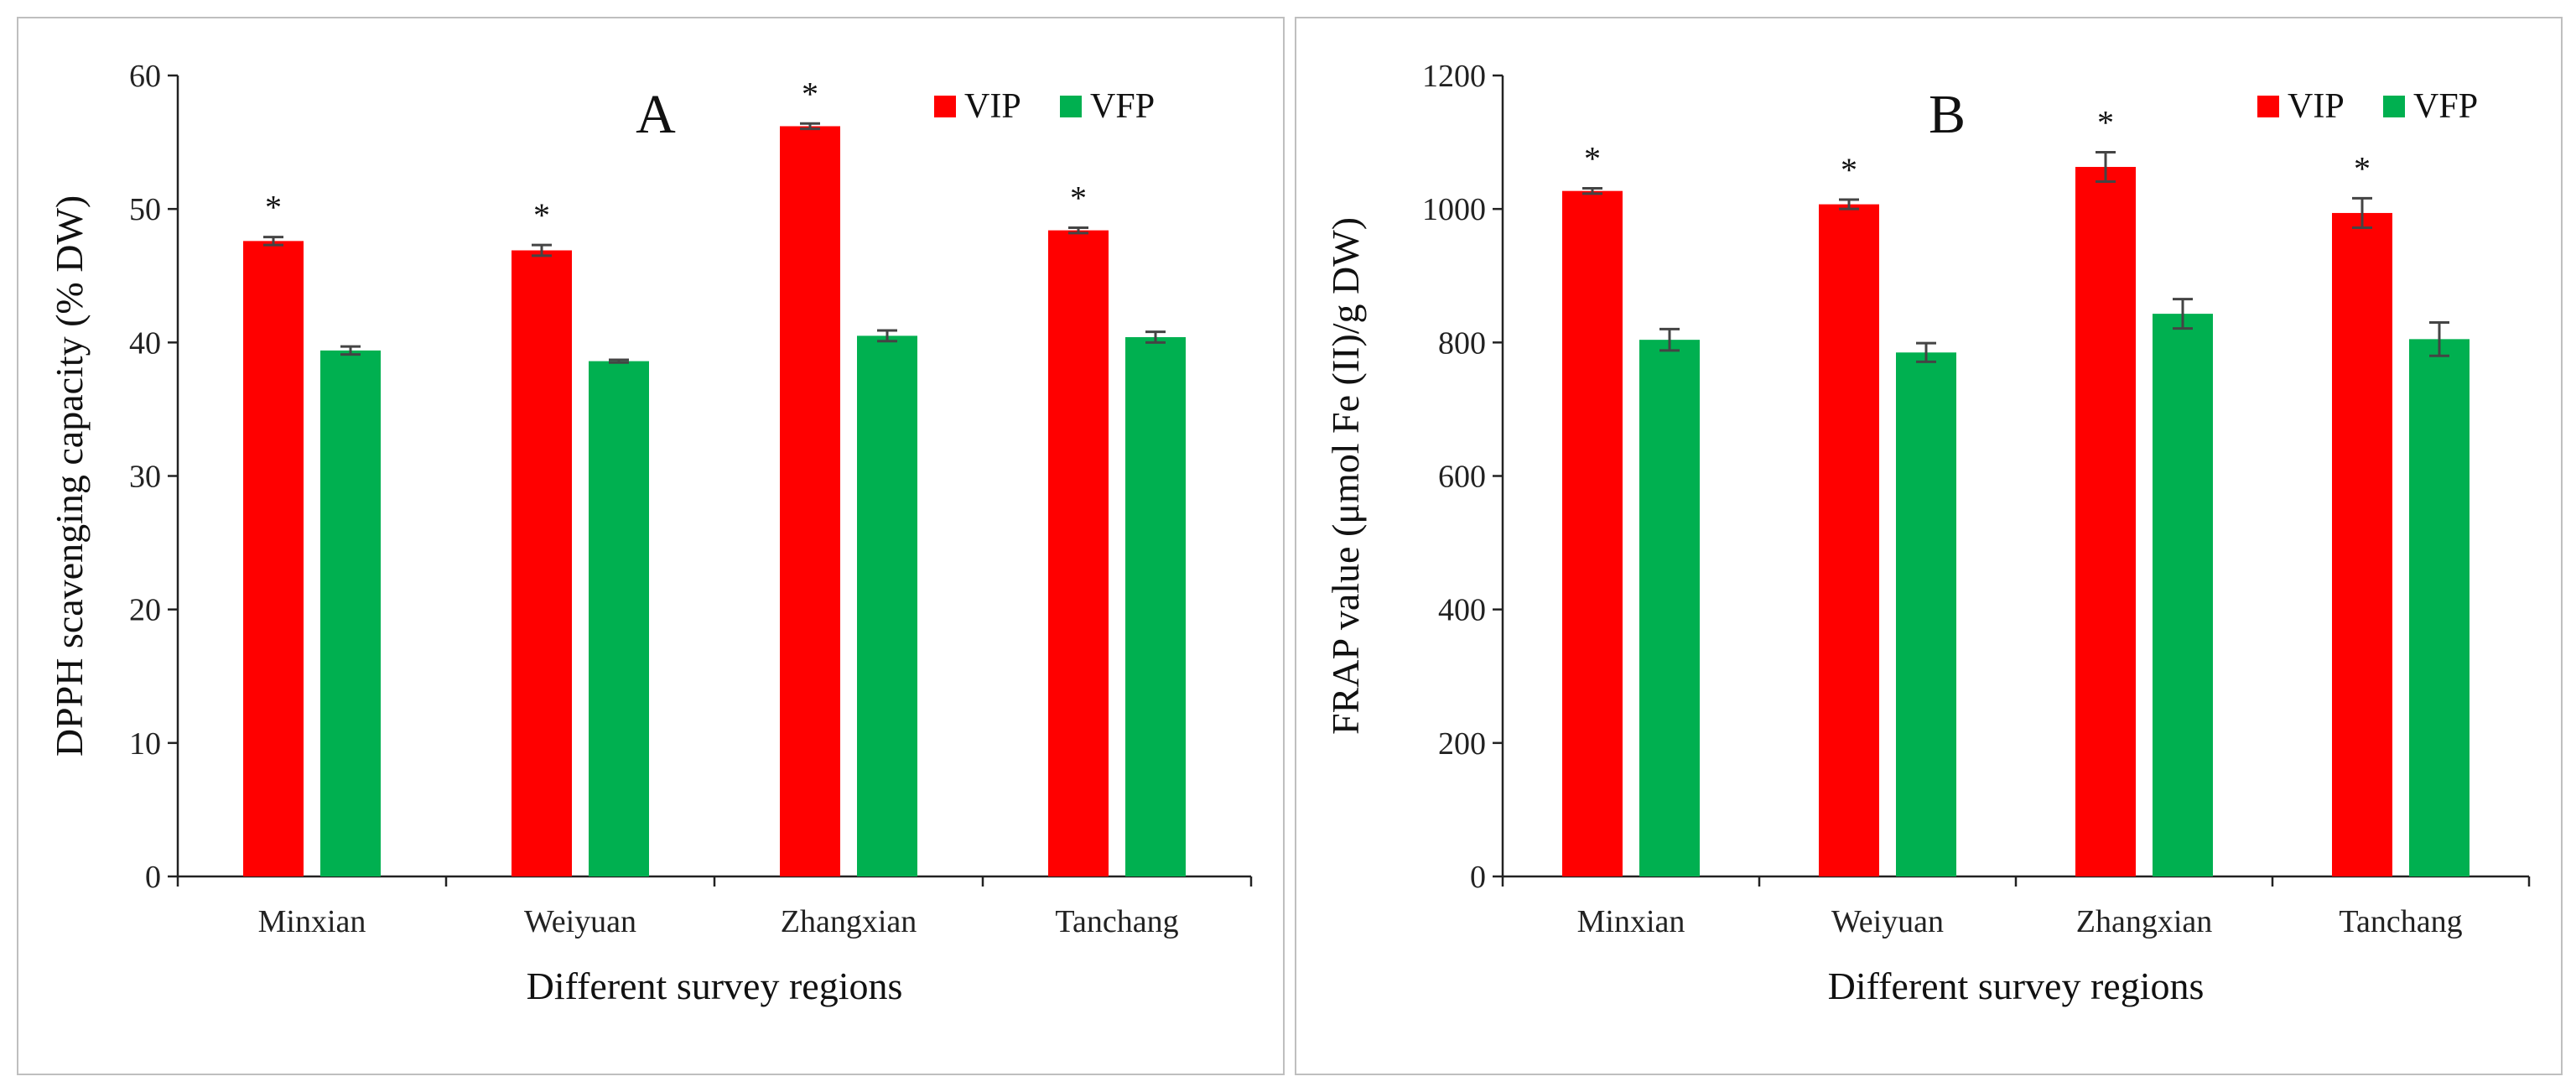 This screenshot has height=1092, width=2576. Describe the element at coordinates (1454, 210) in the screenshot. I see `chart-b-y-tick-label: 1000` at that location.